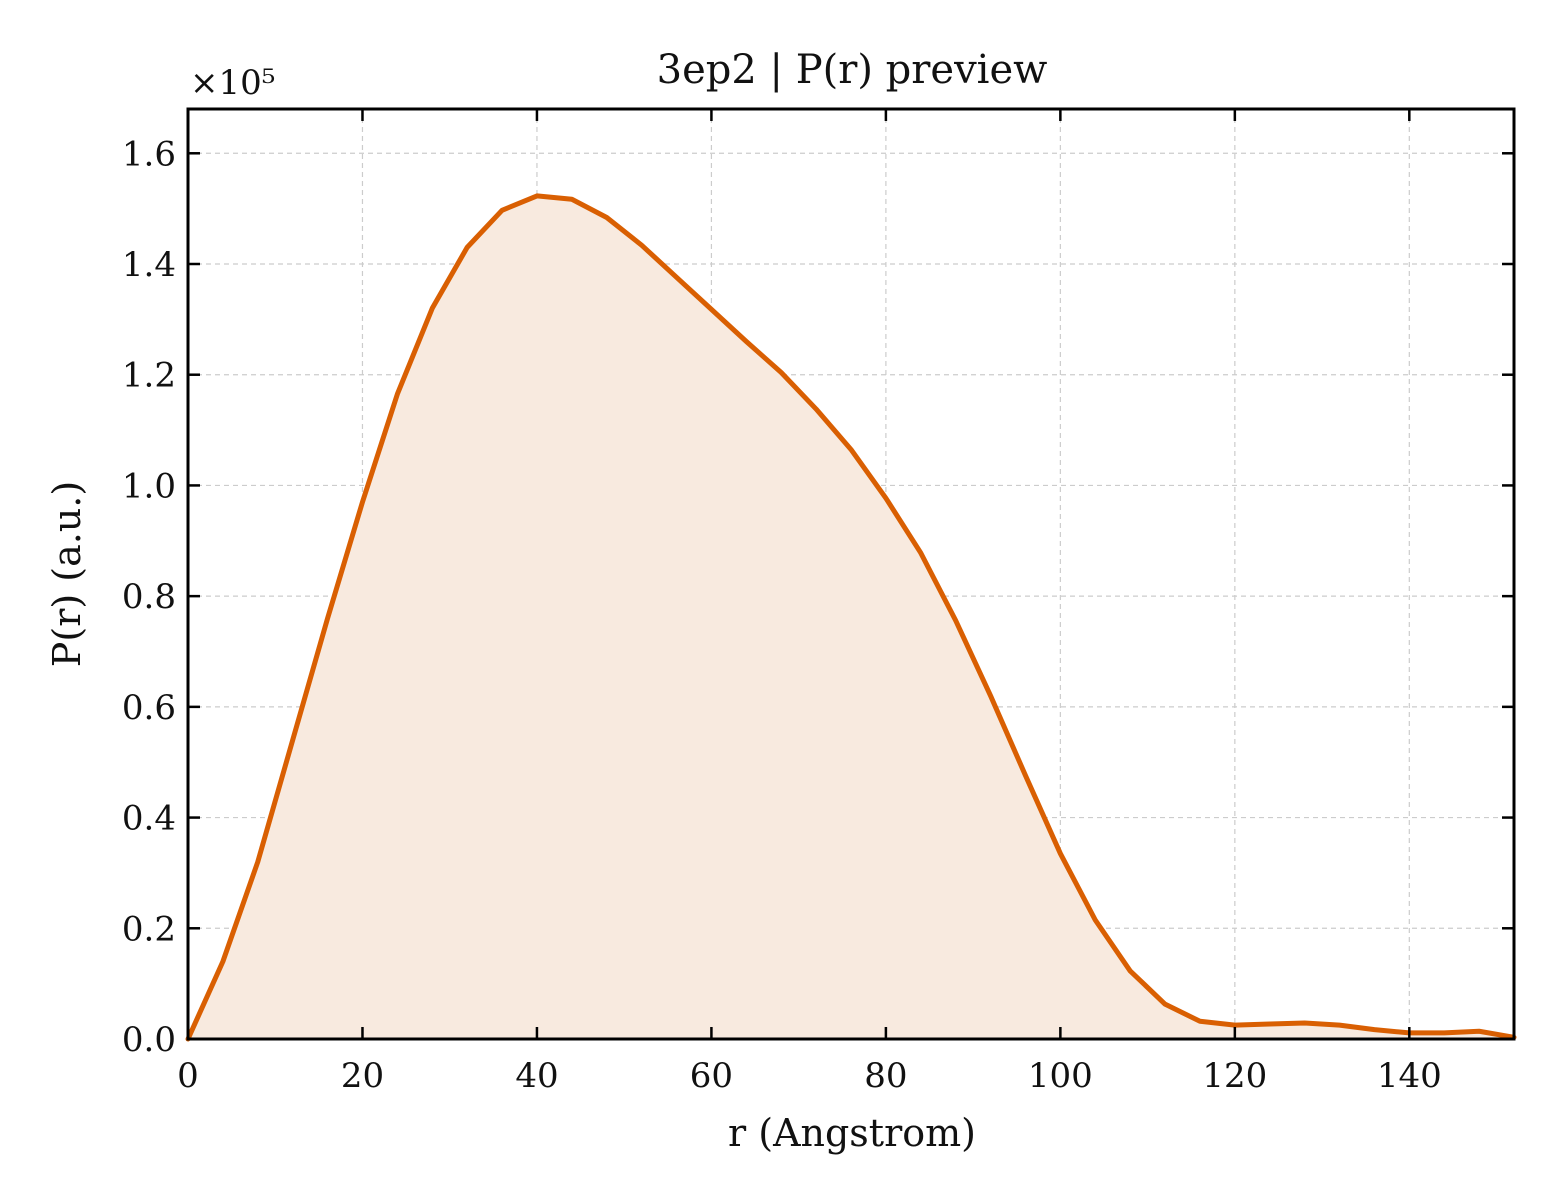 The height and width of the screenshot is (1200, 1560). I want to click on y-tick-label: 0.6, so click(149, 708).